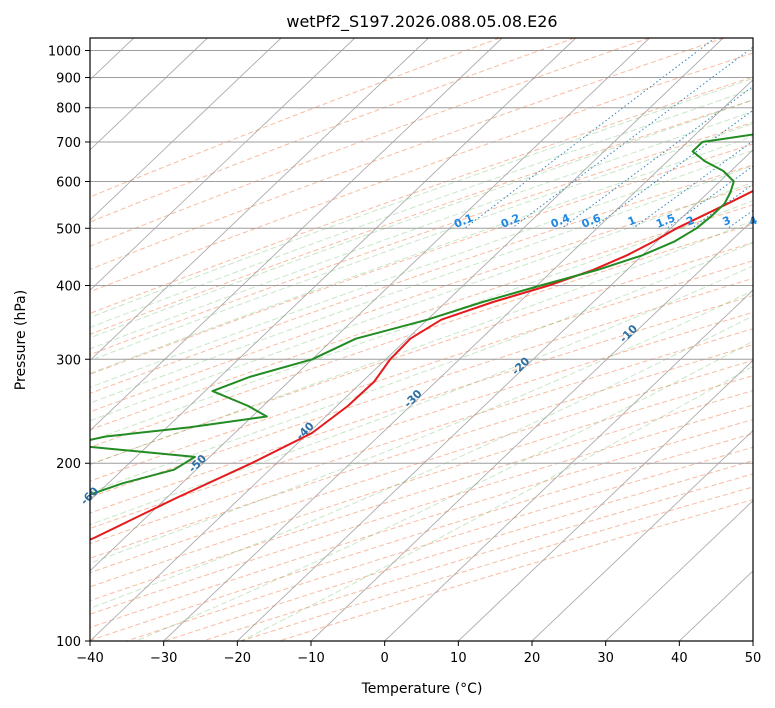 The width and height of the screenshot is (775, 708). I want to click on y-tick-label: 100, so click(68, 642).